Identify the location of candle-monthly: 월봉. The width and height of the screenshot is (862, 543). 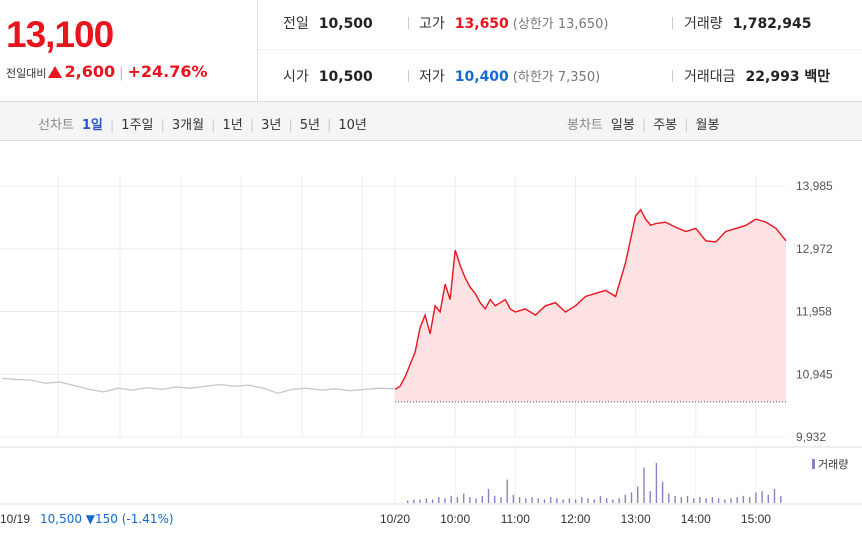
(707, 125).